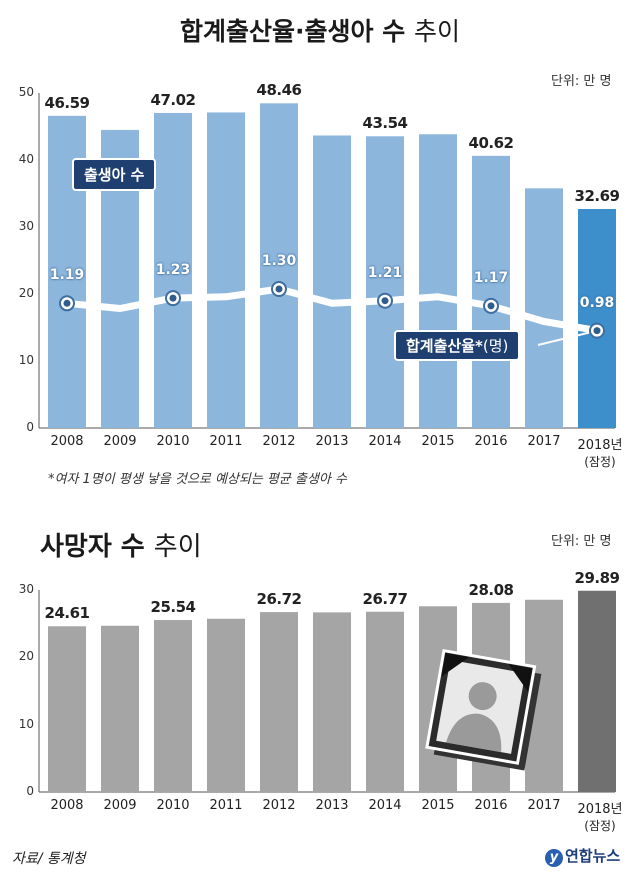 The height and width of the screenshot is (873, 640). What do you see at coordinates (67, 102) in the screenshot?
I see `births-bar-value-label: 46.59` at bounding box center [67, 102].